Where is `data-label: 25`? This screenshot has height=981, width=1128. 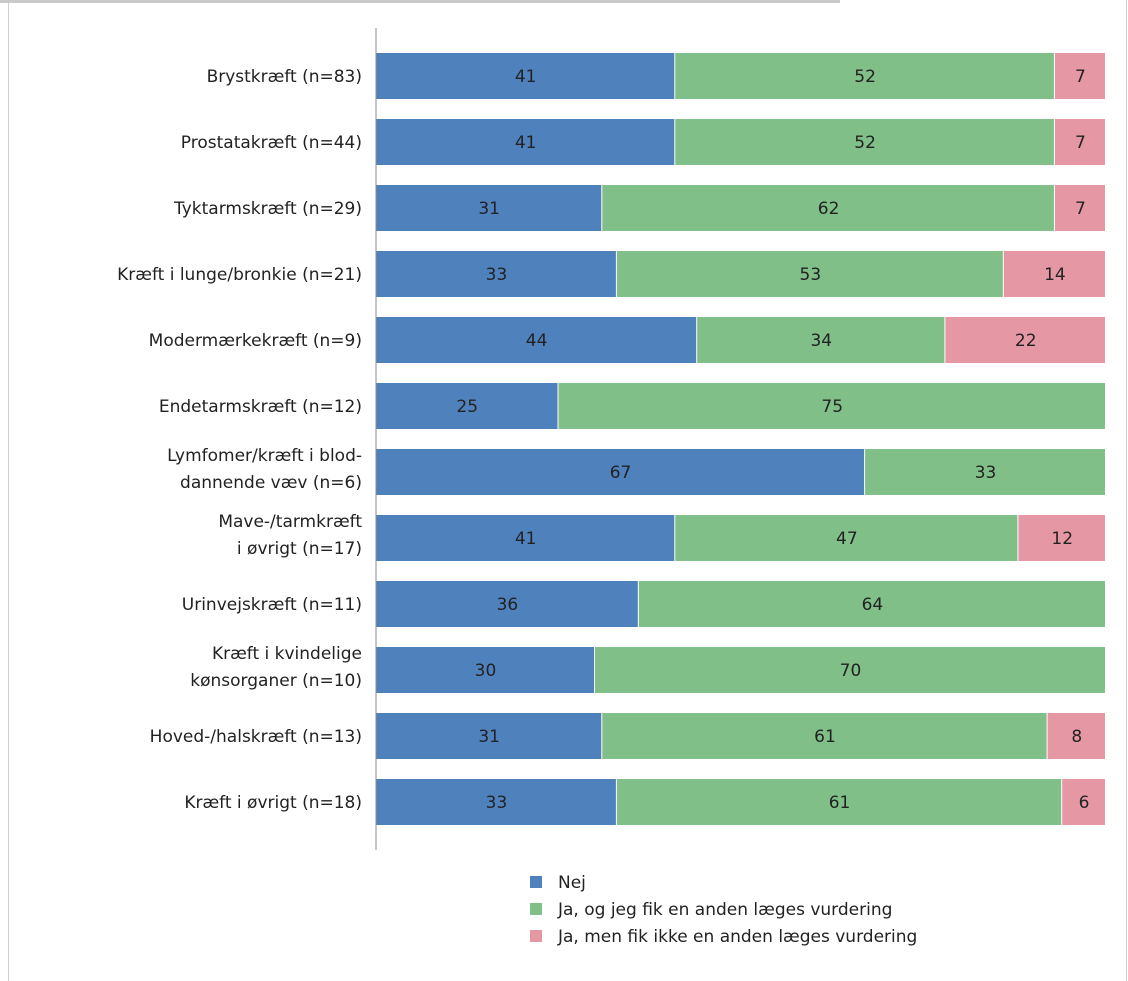 data-label: 25 is located at coordinates (467, 407).